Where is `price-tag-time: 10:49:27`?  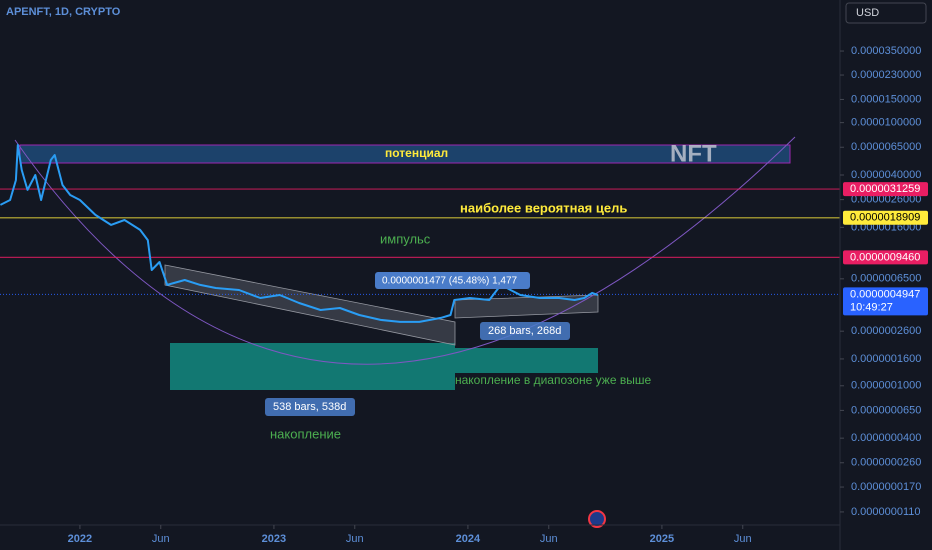
price-tag-time: 10:49:27 is located at coordinates (871, 307).